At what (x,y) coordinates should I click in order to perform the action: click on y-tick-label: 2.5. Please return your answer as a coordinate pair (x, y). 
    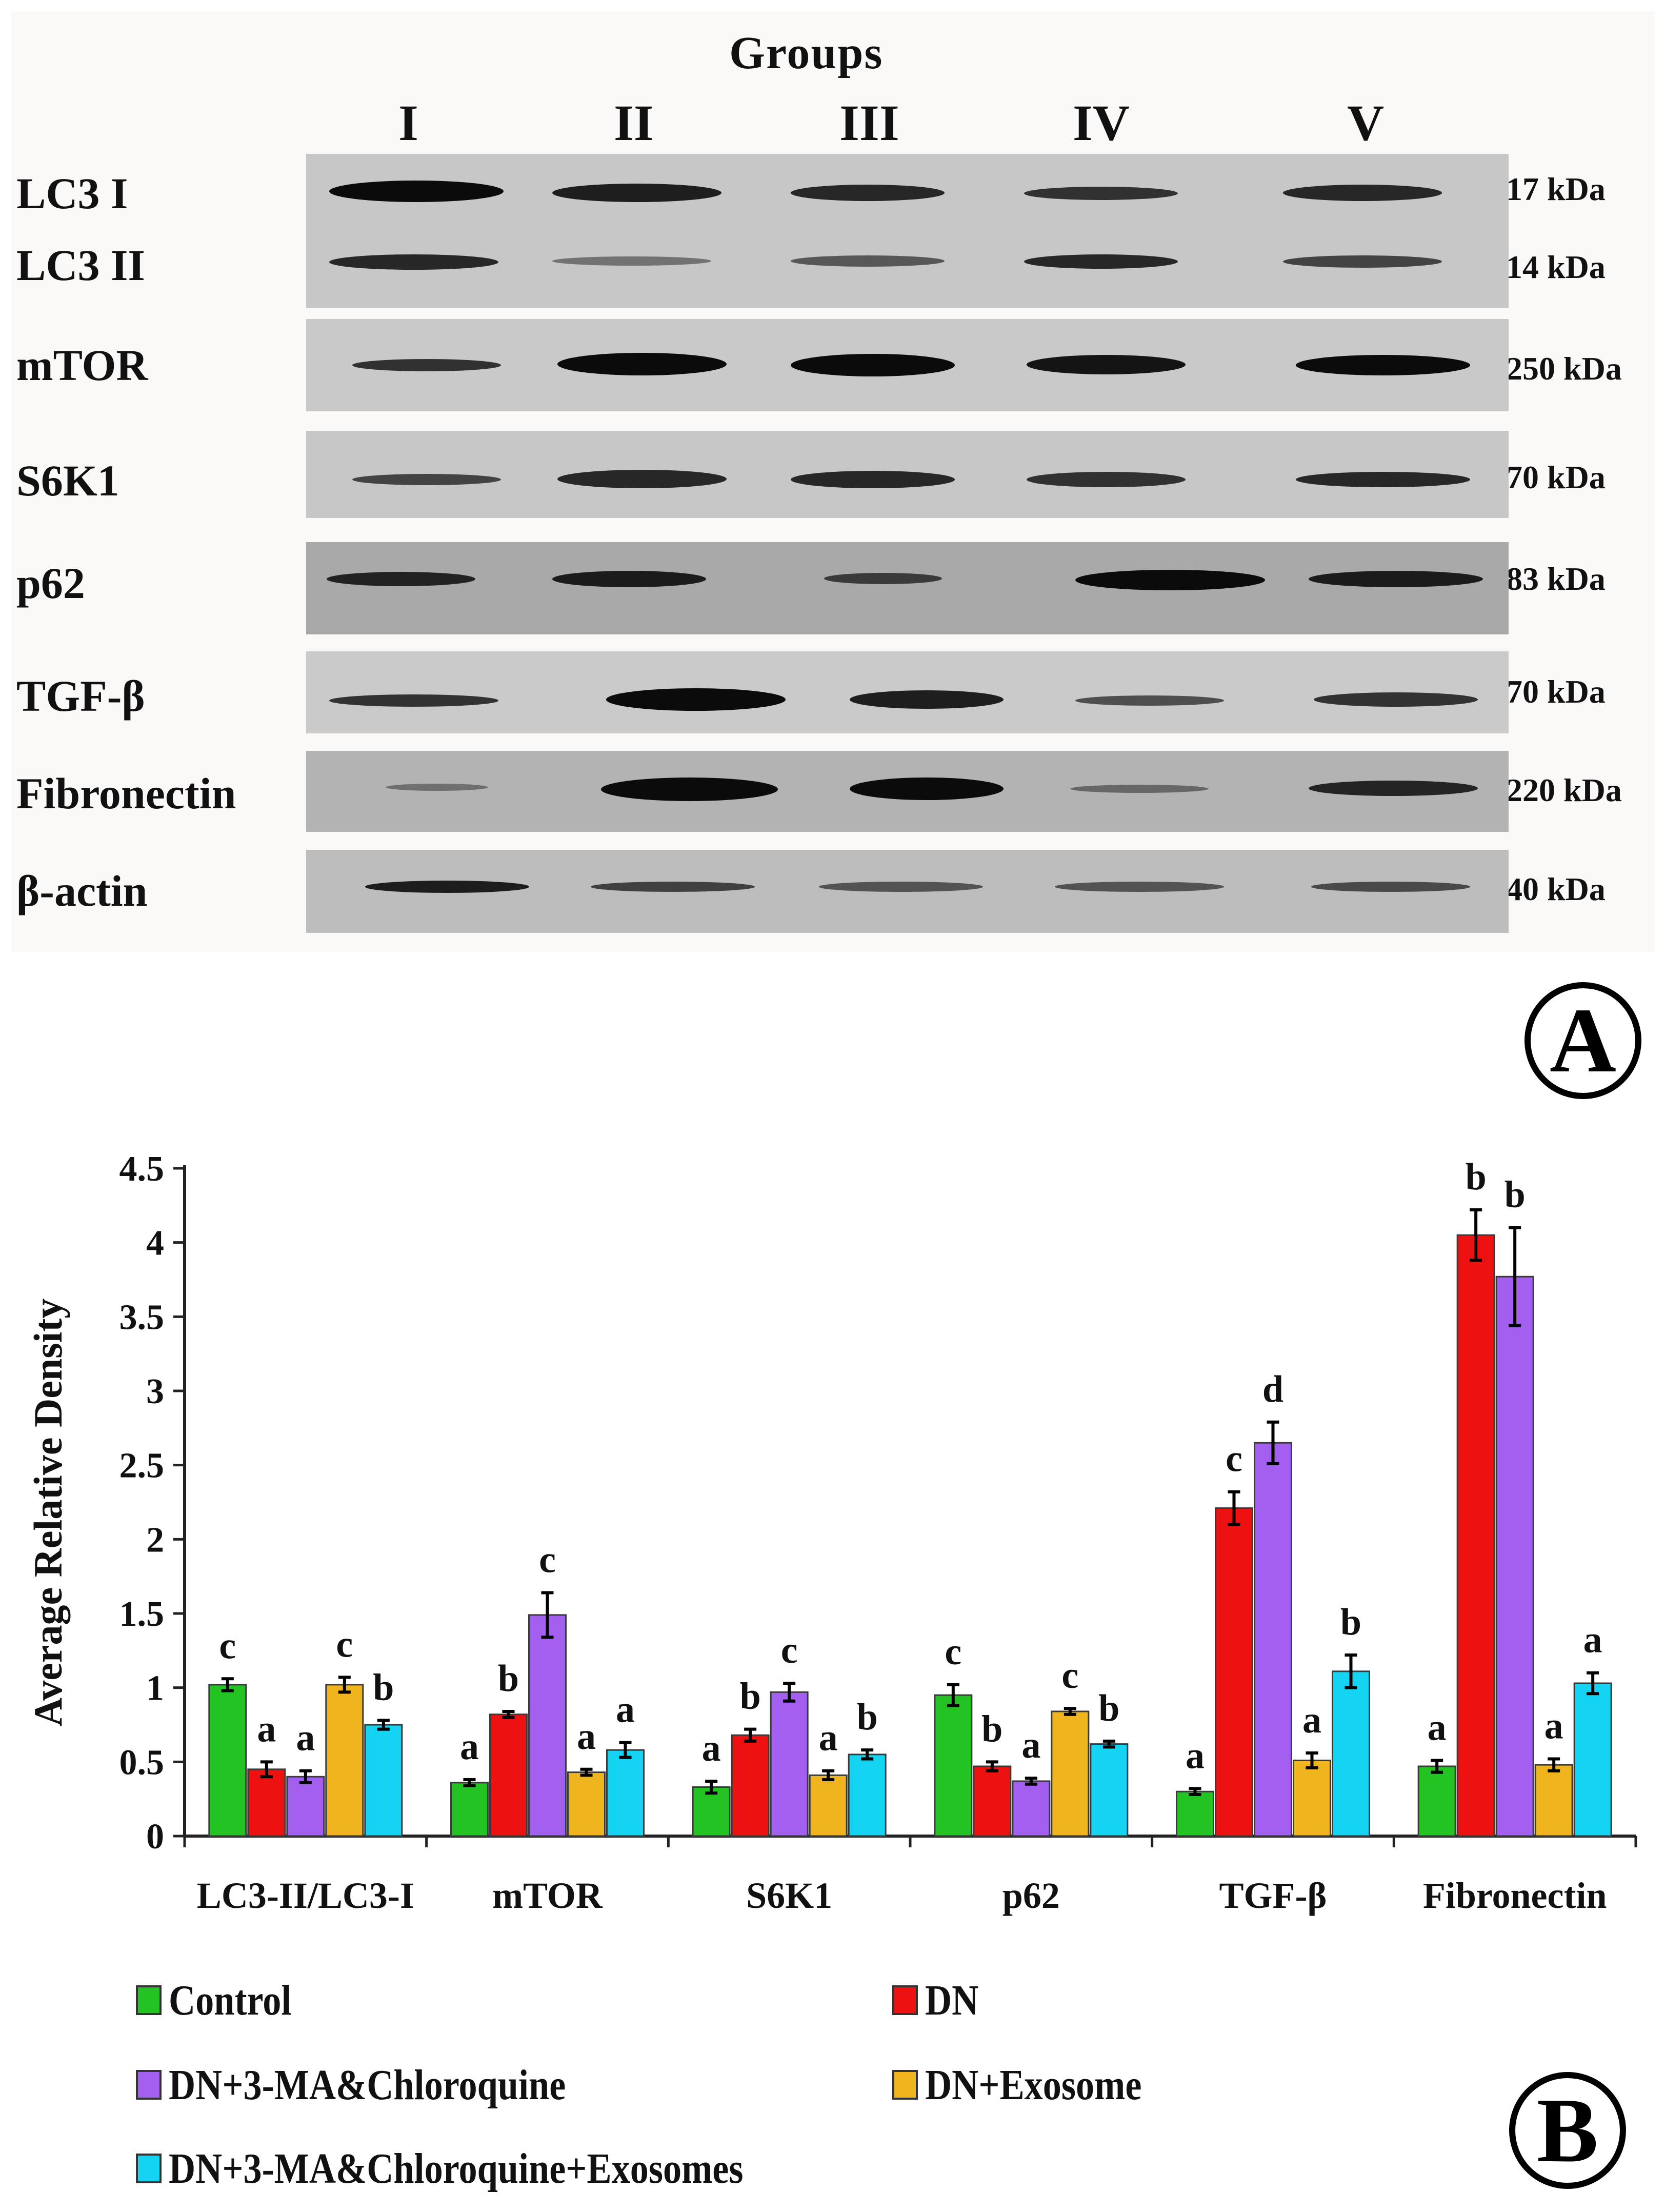
    Looking at the image, I should click on (142, 1466).